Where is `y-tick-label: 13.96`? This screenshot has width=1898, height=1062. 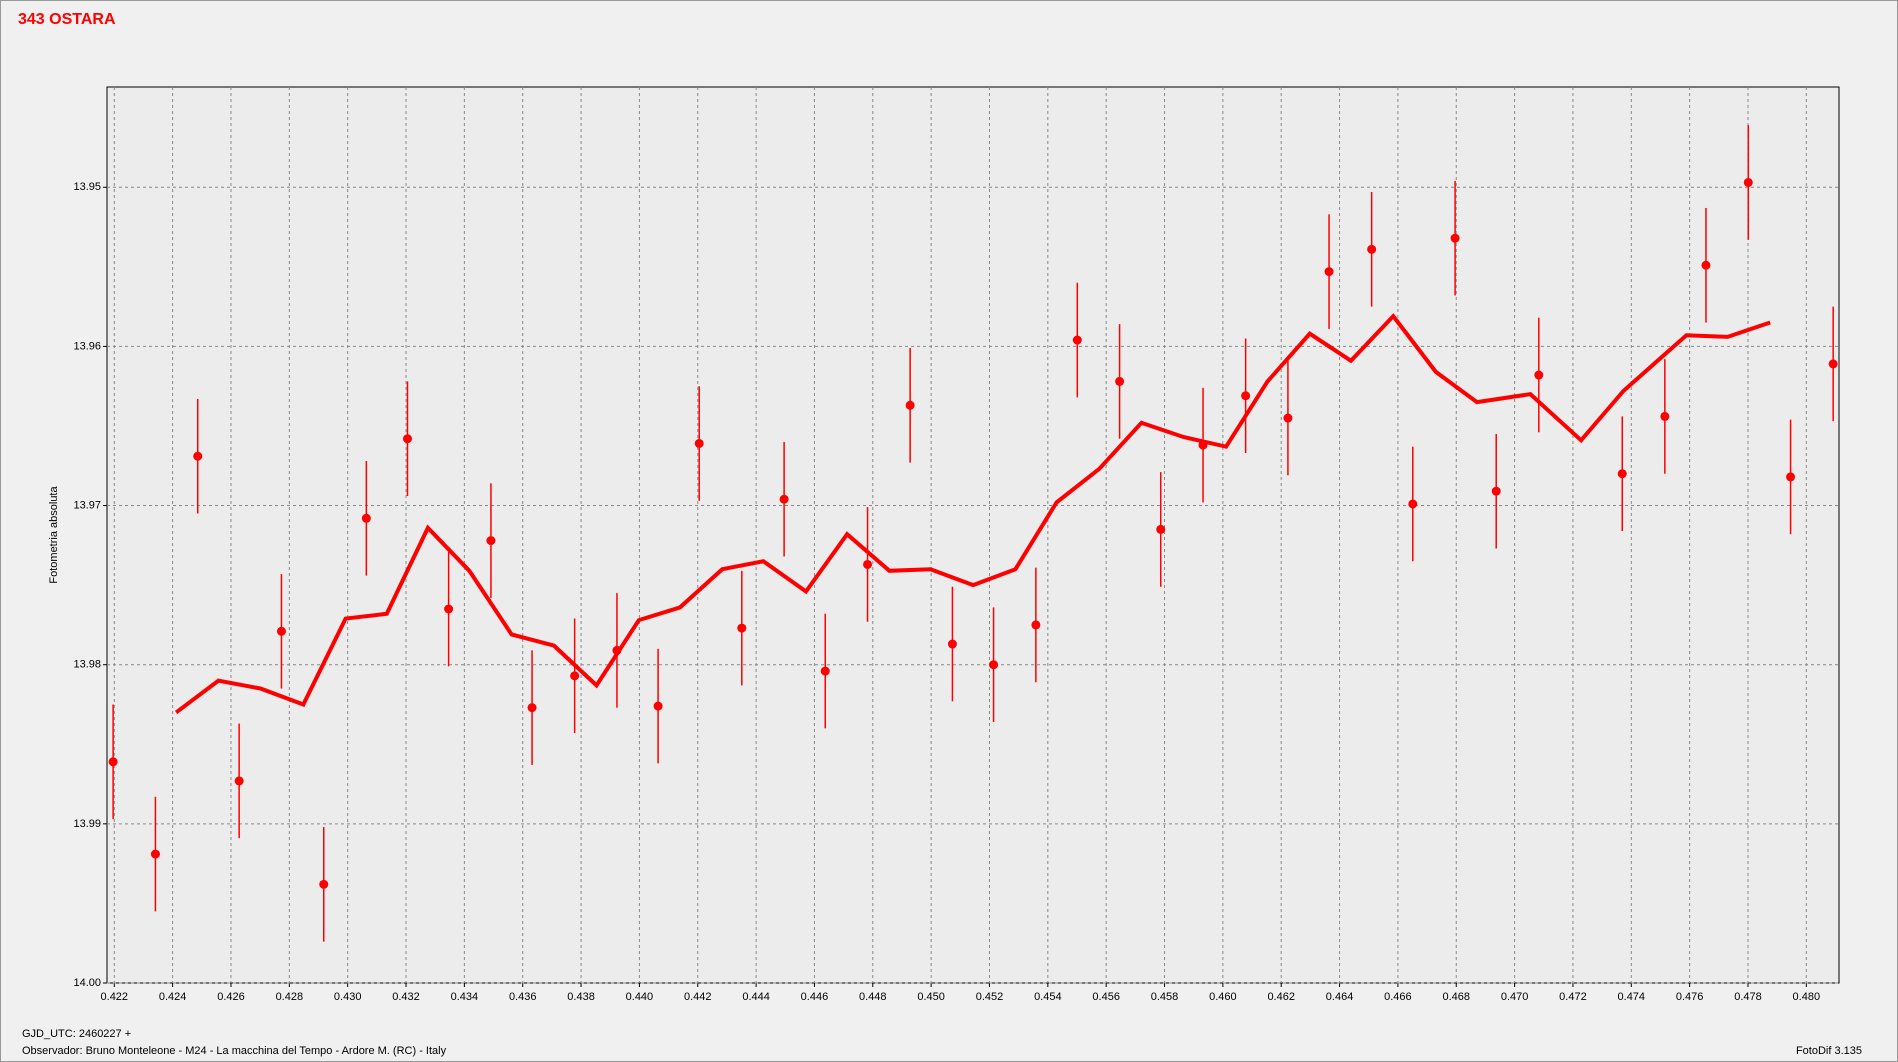
y-tick-label: 13.96 is located at coordinates (87, 346).